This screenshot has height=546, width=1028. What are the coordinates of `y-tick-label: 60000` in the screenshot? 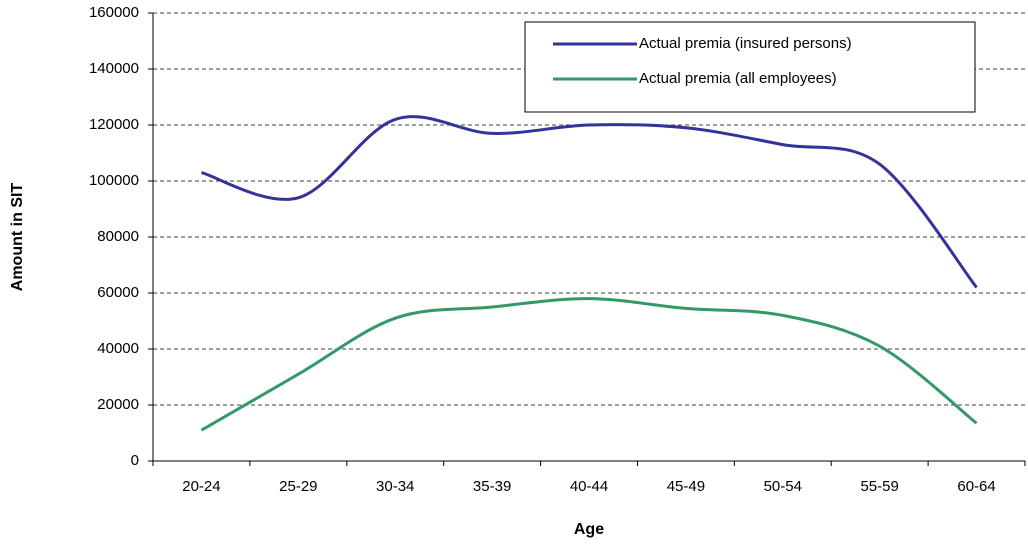 It's located at (118, 292).